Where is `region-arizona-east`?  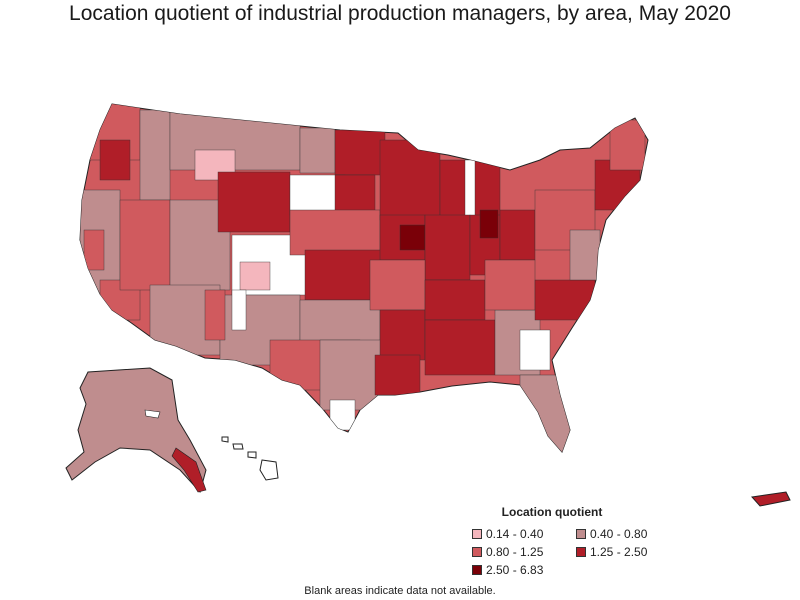
region-arizona-east is located at coordinates (215, 315).